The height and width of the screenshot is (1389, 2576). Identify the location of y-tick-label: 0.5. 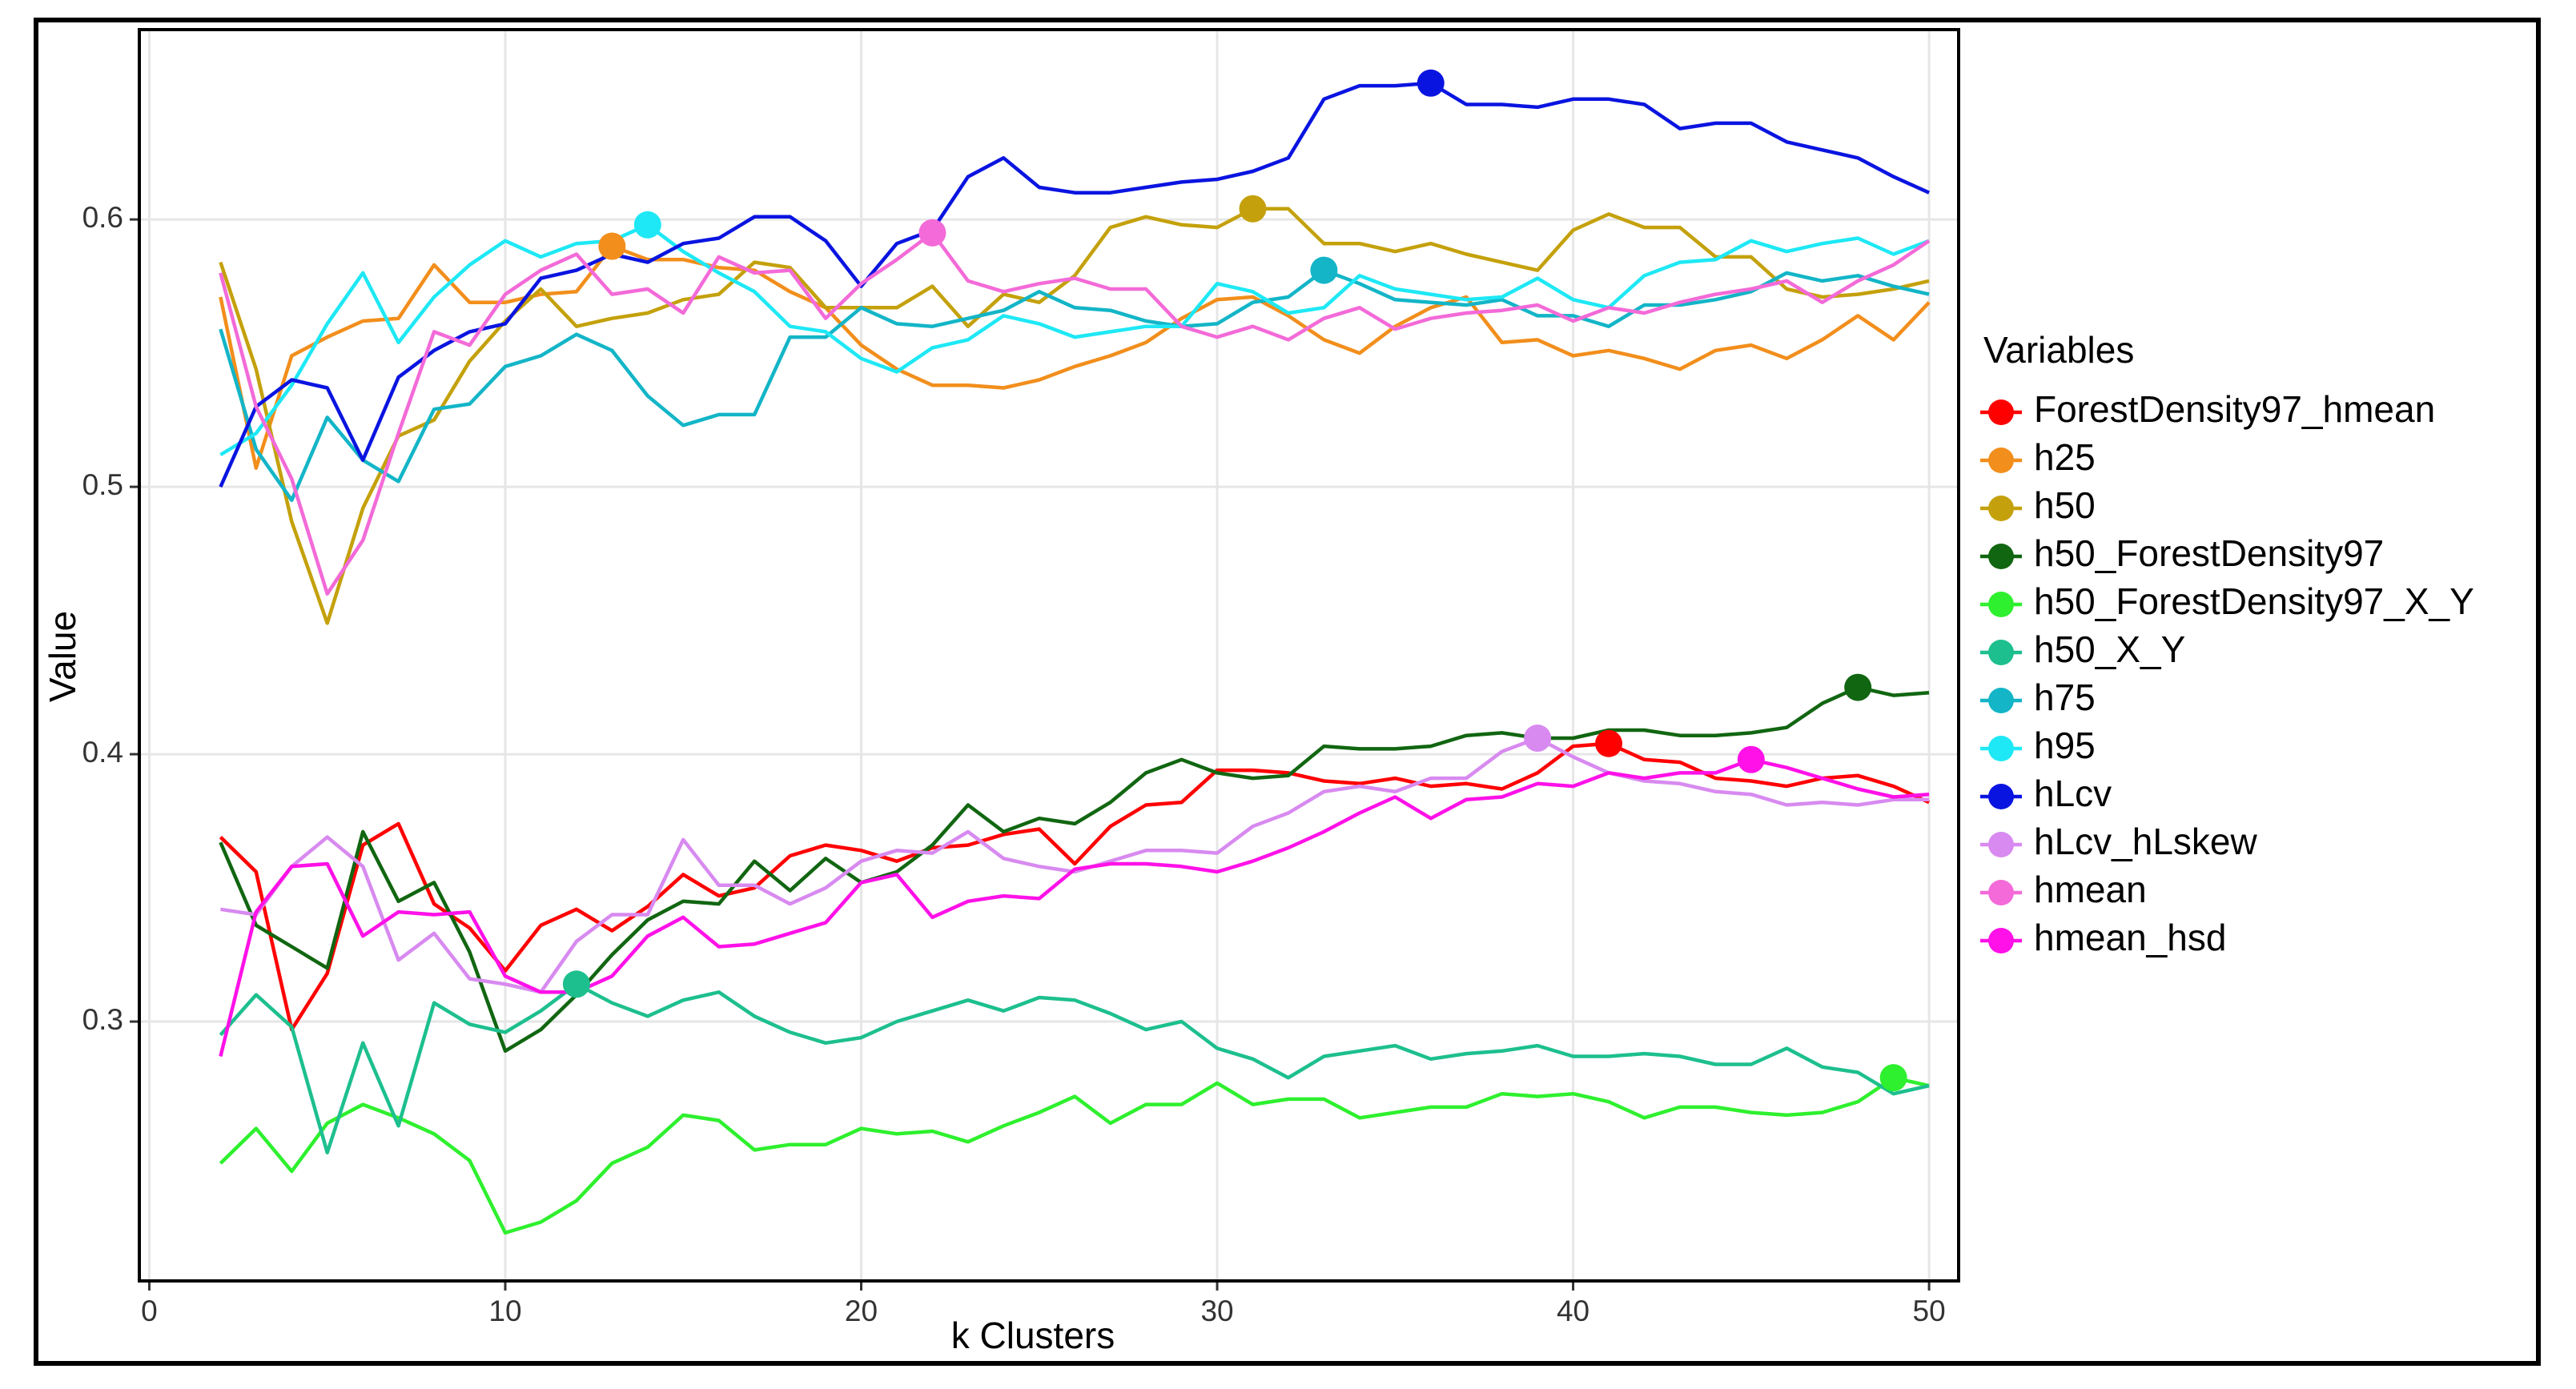
(102, 485).